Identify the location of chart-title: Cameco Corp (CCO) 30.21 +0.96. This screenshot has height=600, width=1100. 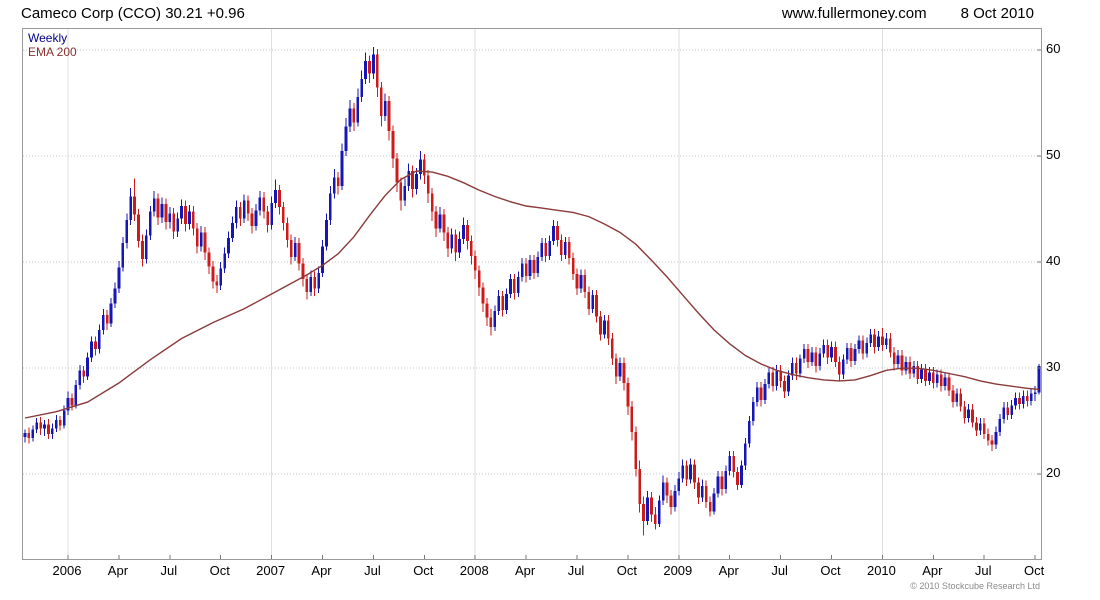
(133, 13).